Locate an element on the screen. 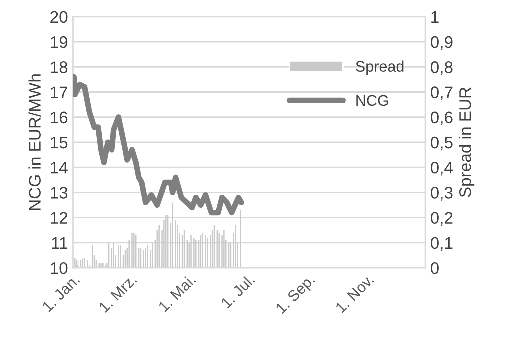 This screenshot has height=345, width=512. y-tick-label: 20 is located at coordinates (59, 17).